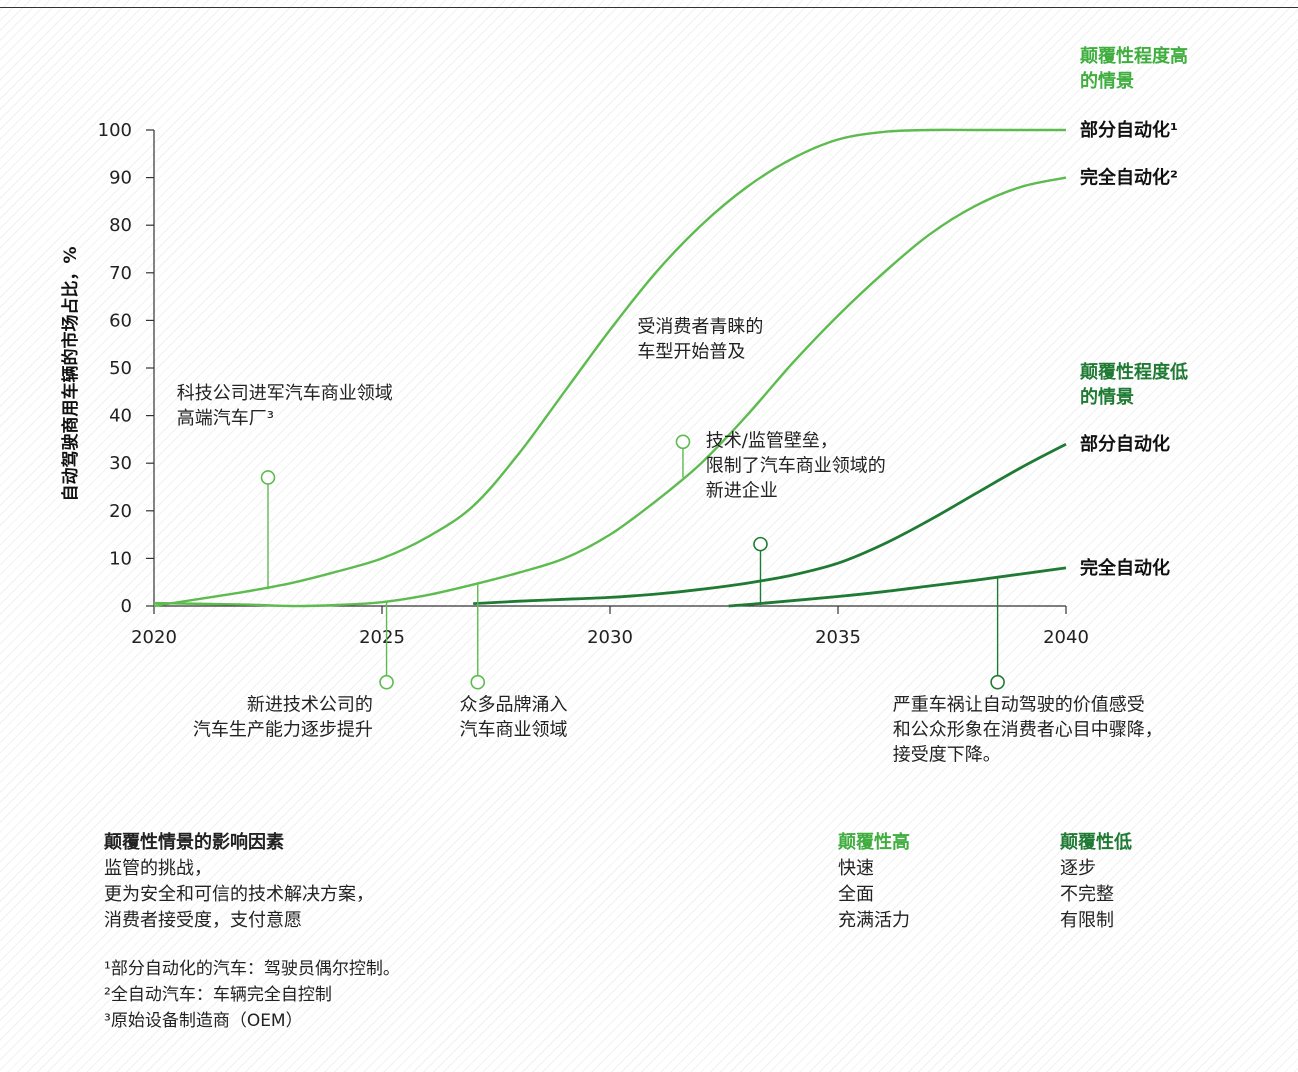 This screenshot has width=1298, height=1072. What do you see at coordinates (154, 637) in the screenshot?
I see `x-tick-label: 2020` at bounding box center [154, 637].